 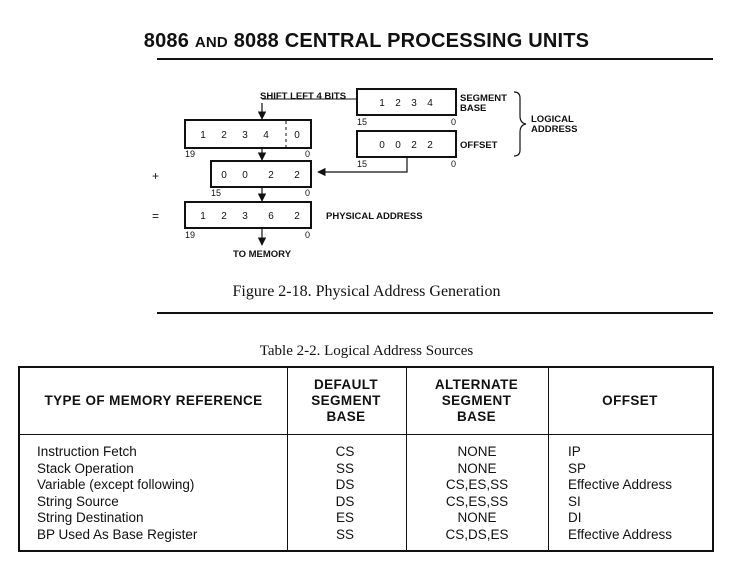 I want to click on header-offset: OFFSET, so click(x=630, y=401).